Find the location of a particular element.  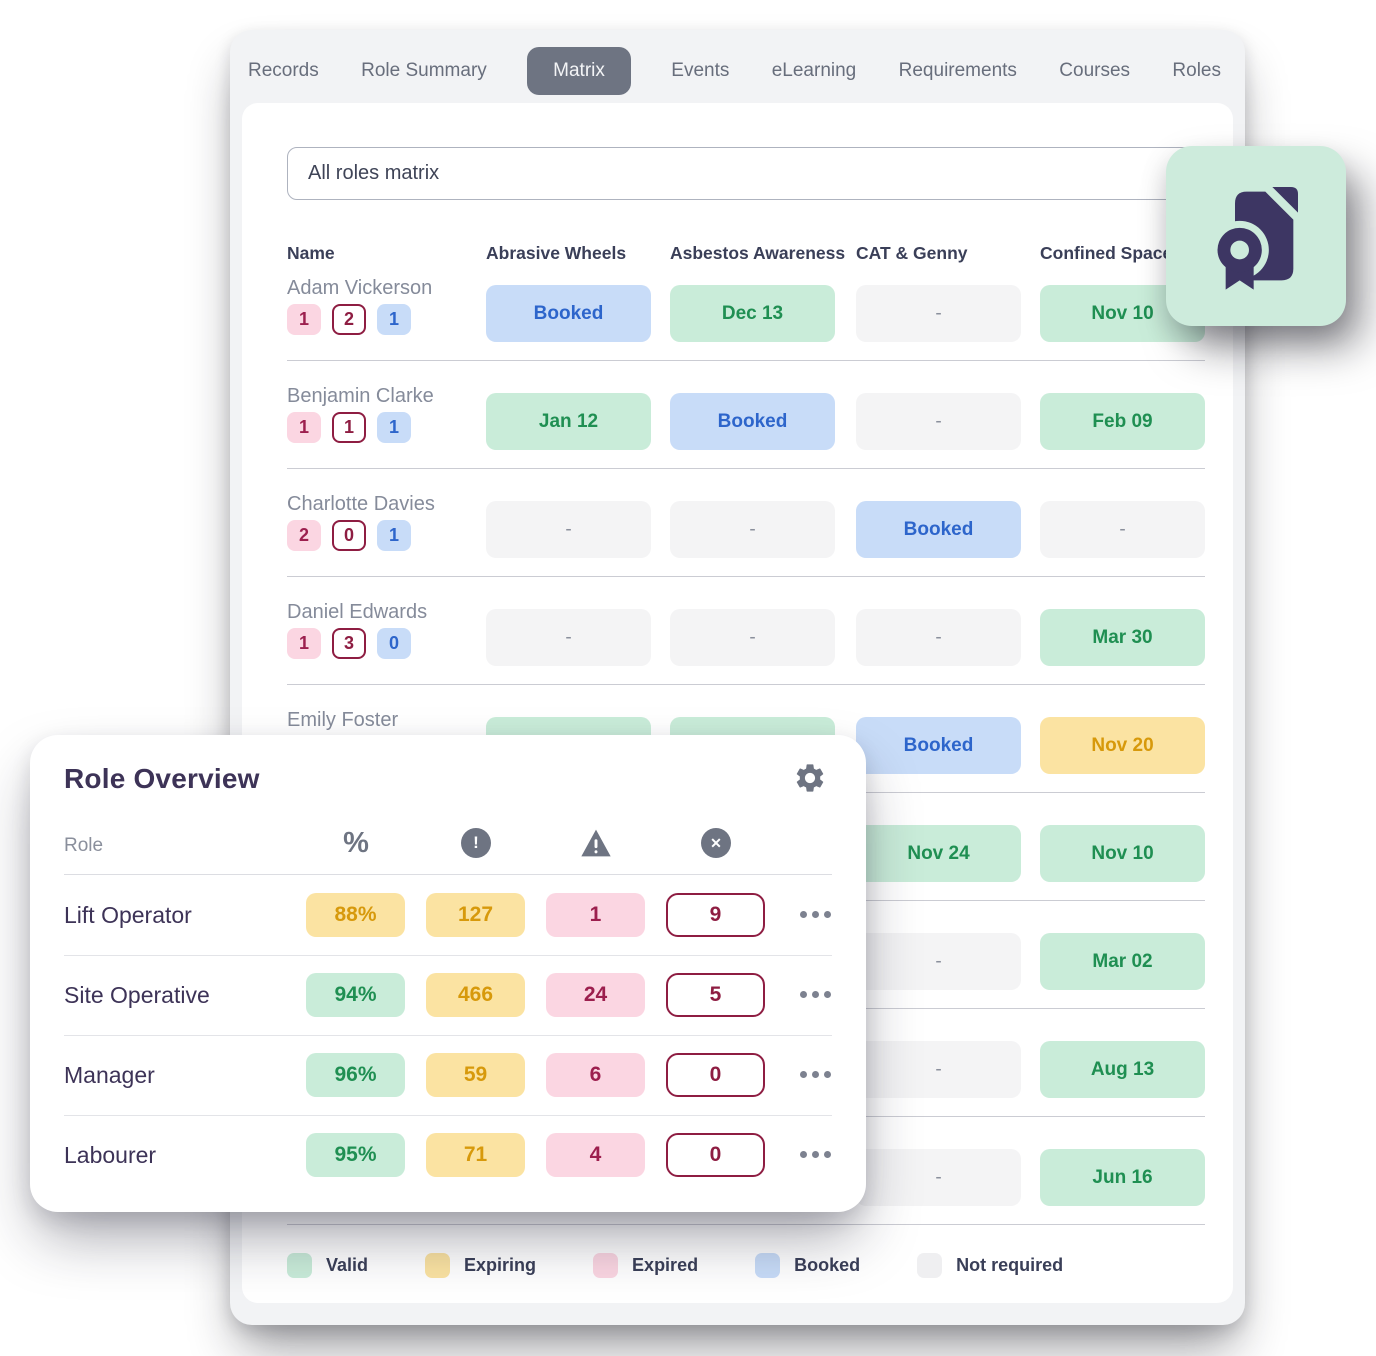

role-name: Lift Operator is located at coordinates (128, 915).